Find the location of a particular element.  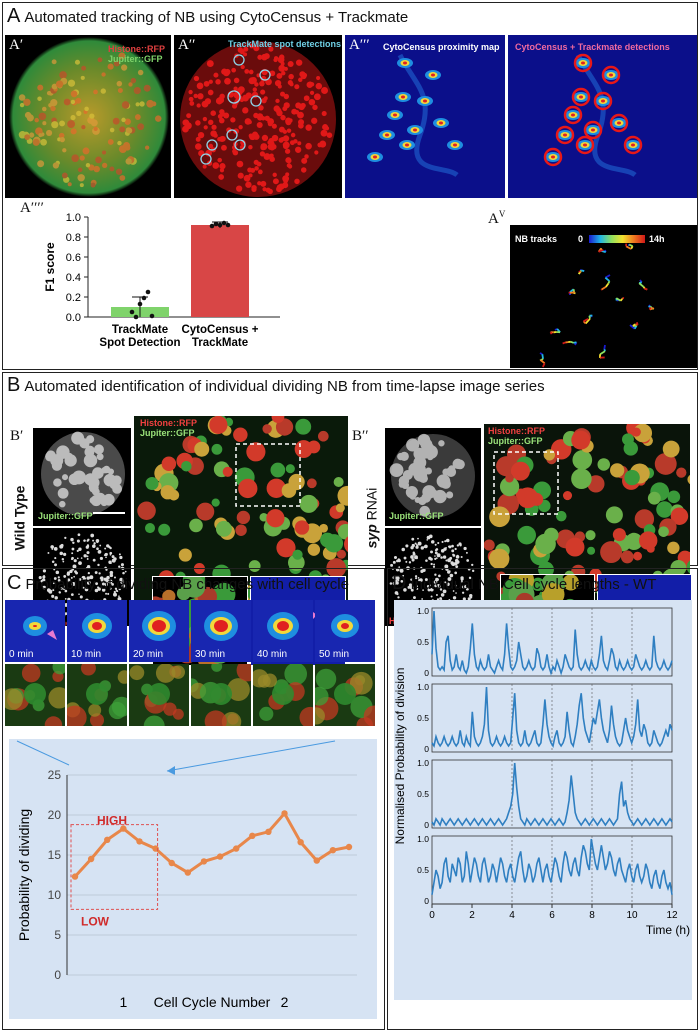

y-tick-label: 0.5 is located at coordinates (423, 718).